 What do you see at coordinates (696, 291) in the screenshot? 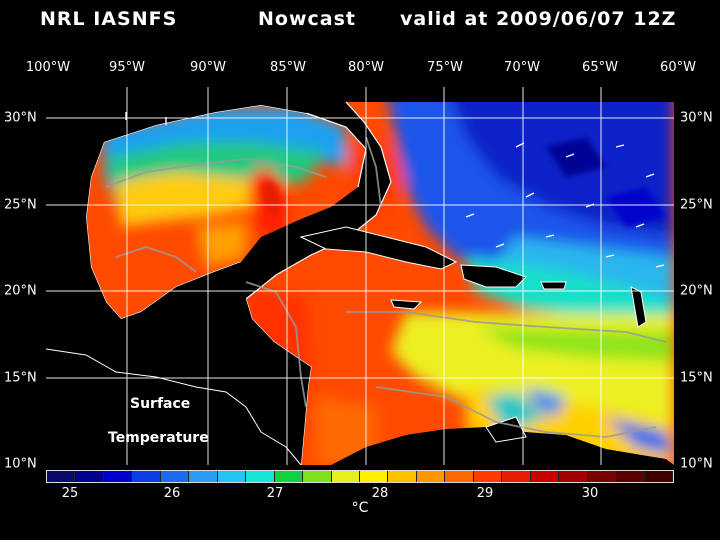
I see `lat-label-20n-right: 20°N` at bounding box center [696, 291].